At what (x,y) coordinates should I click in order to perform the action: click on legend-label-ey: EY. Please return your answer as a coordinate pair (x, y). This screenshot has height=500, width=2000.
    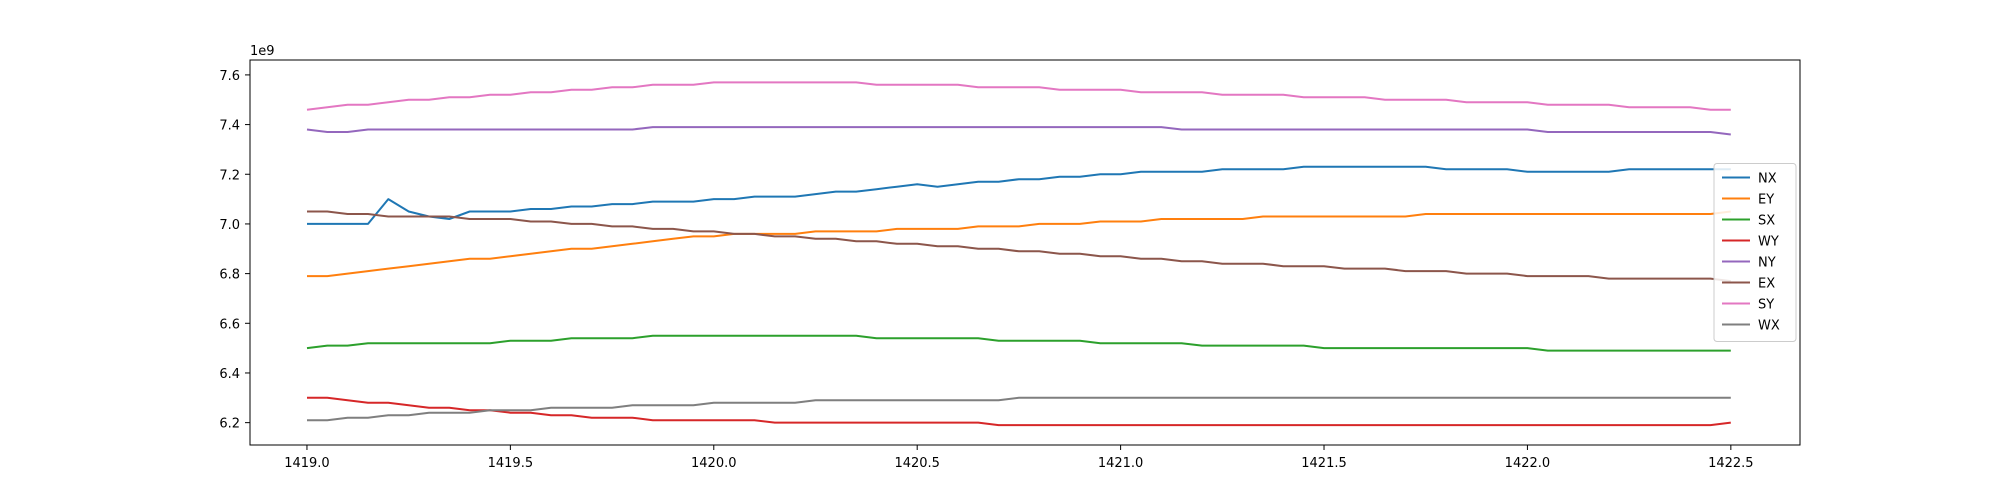
    Looking at the image, I should click on (1766, 200).